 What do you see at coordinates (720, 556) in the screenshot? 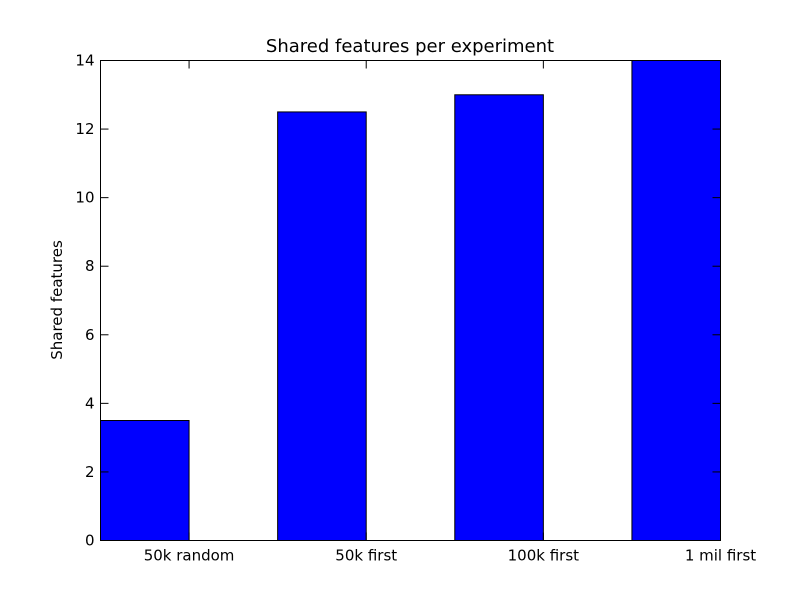
I see `x-tick-label: 1 mil first` at bounding box center [720, 556].